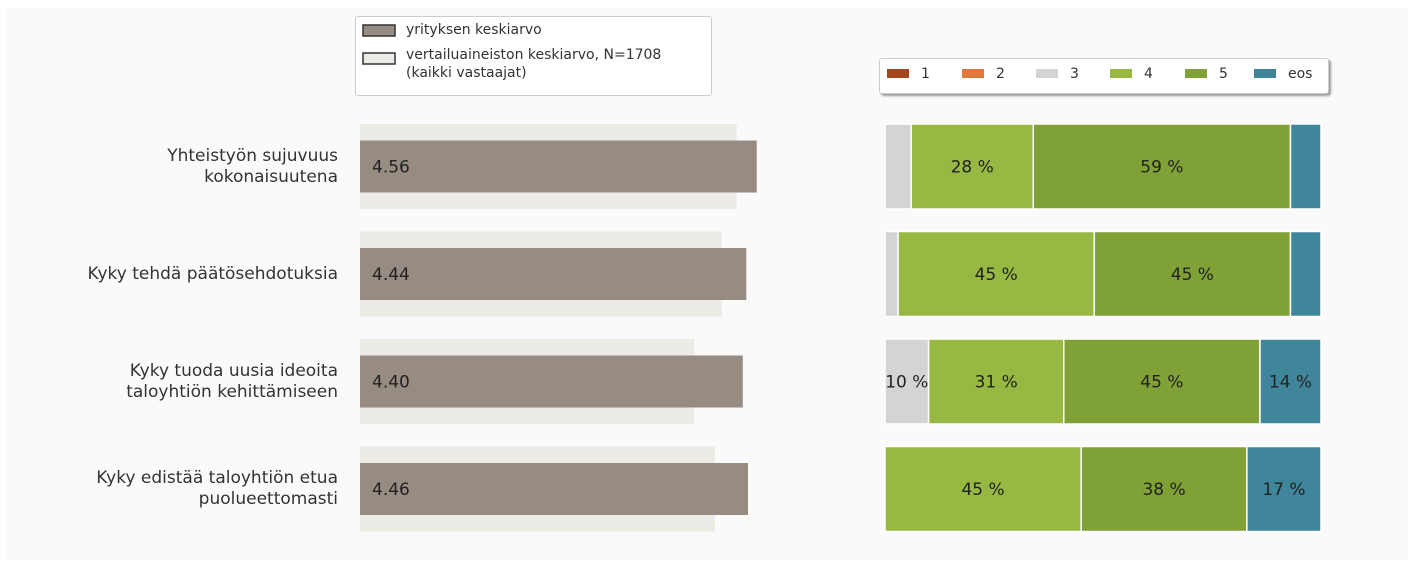 This screenshot has width=1415, height=564. I want to click on segment-label: 31 %, so click(996, 383).